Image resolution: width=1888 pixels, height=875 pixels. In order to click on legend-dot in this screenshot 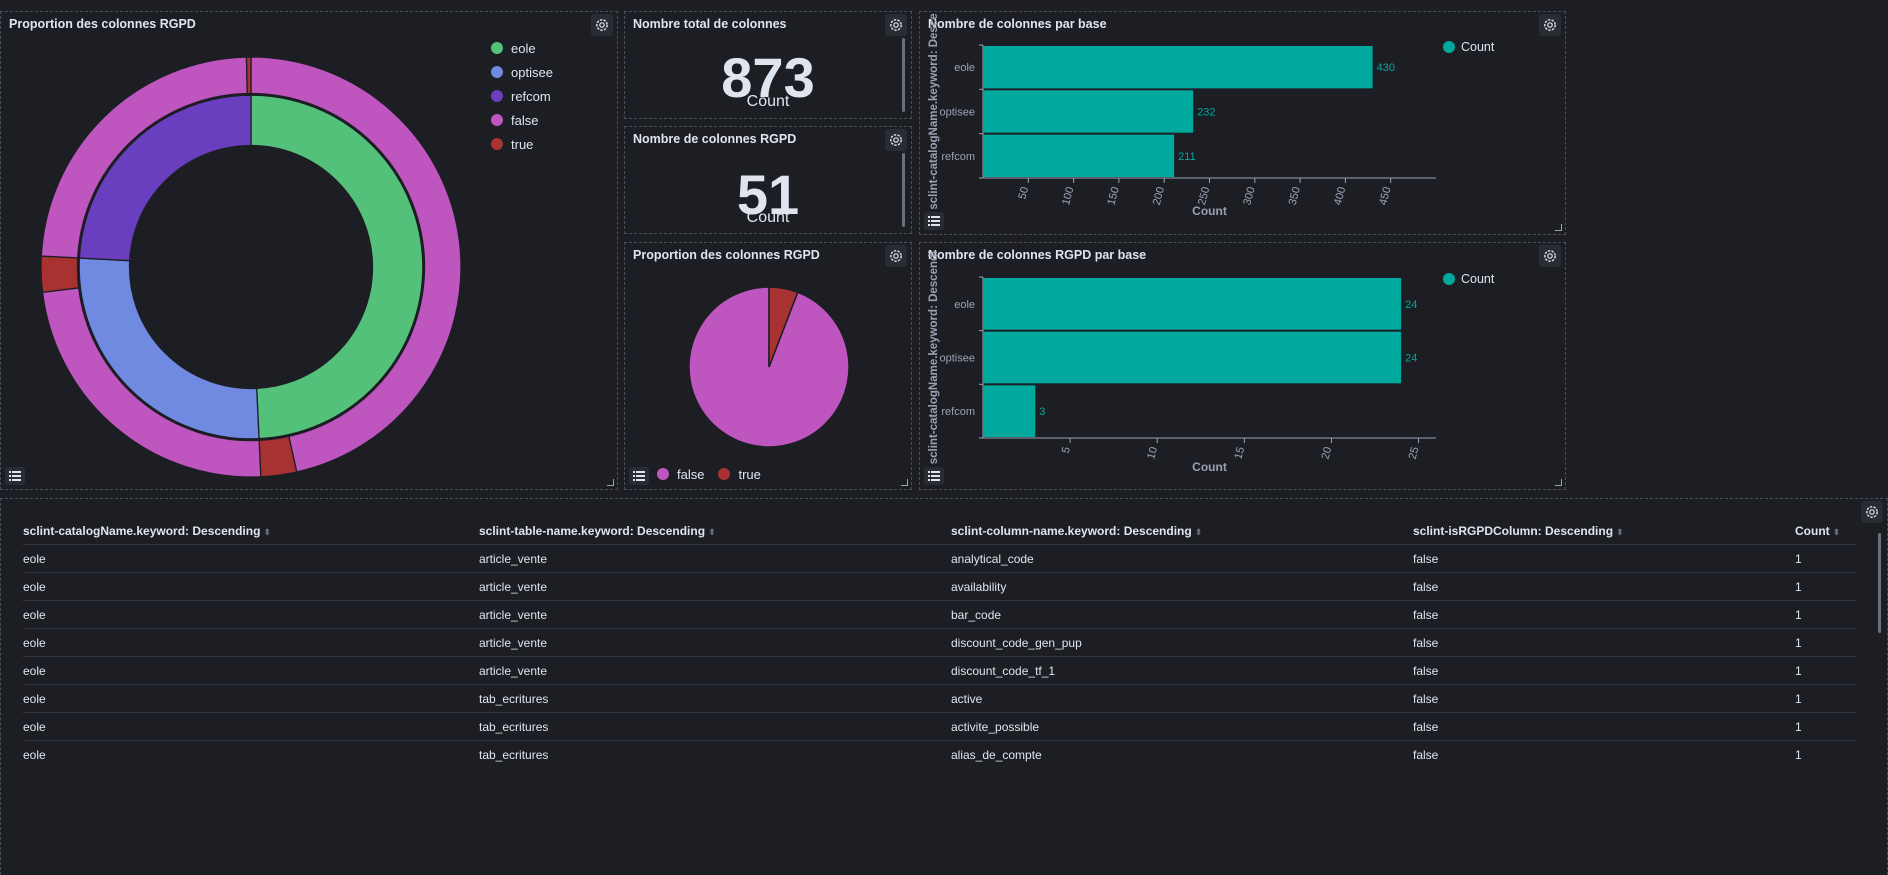, I will do `click(497, 48)`.